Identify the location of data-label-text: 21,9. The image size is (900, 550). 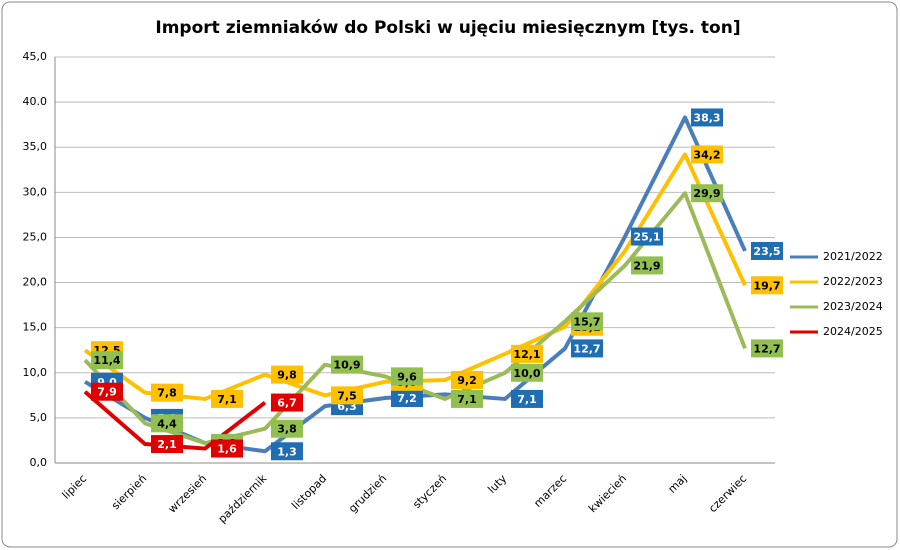
(646, 265).